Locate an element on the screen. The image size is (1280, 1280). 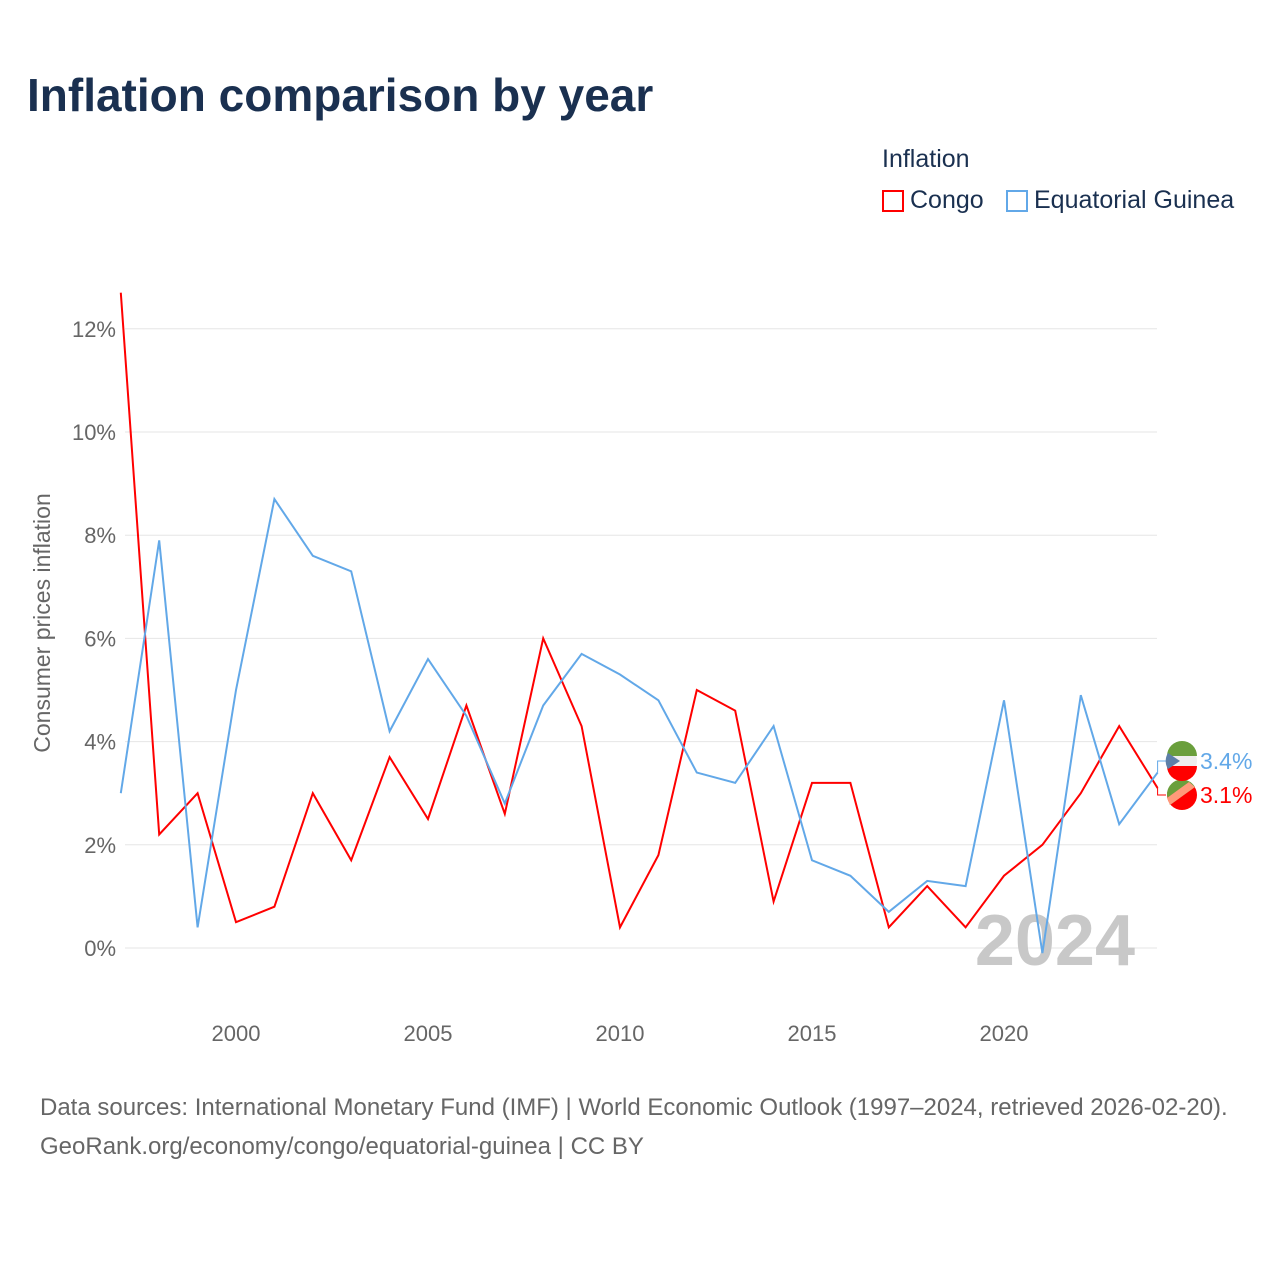
y-tick-label: 0% is located at coordinates (100, 948).